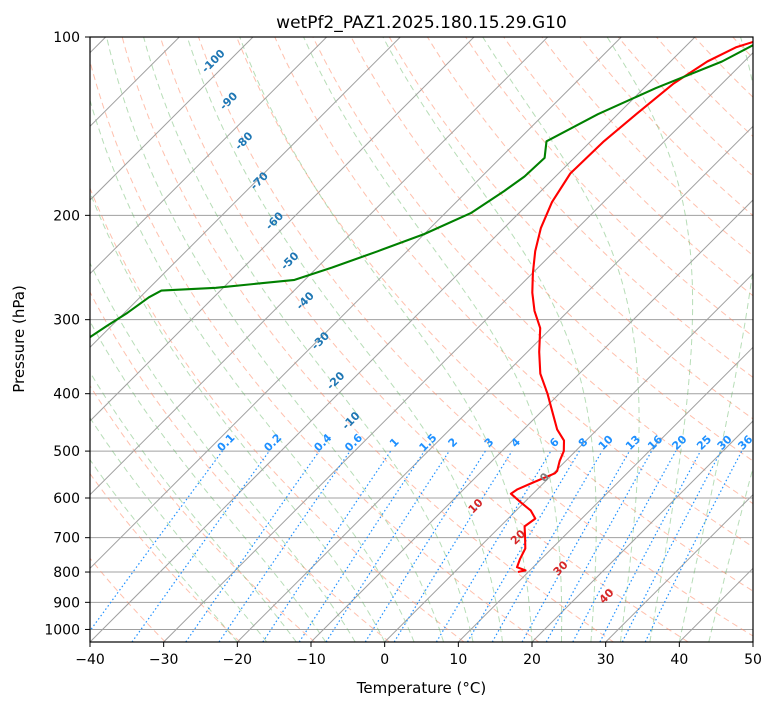 The height and width of the screenshot is (708, 775). What do you see at coordinates (284, 546) in the screenshot?
I see `mixing-ratio-line-0.6` at bounding box center [284, 546].